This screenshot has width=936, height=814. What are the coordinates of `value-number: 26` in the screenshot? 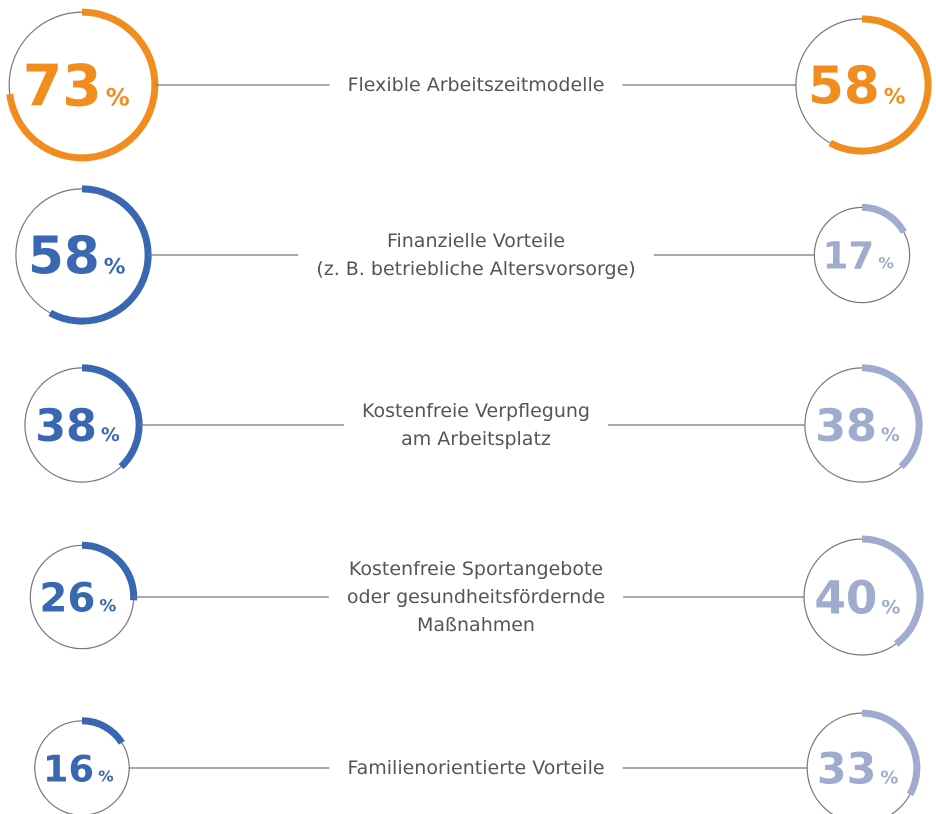 It's located at (67, 598).